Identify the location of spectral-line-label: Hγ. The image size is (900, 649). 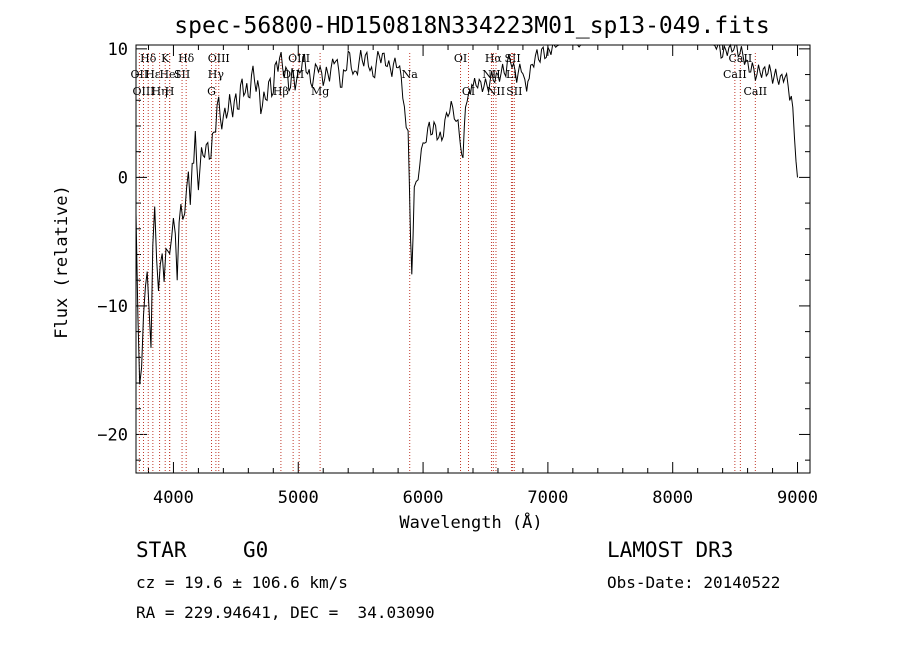
(216, 74).